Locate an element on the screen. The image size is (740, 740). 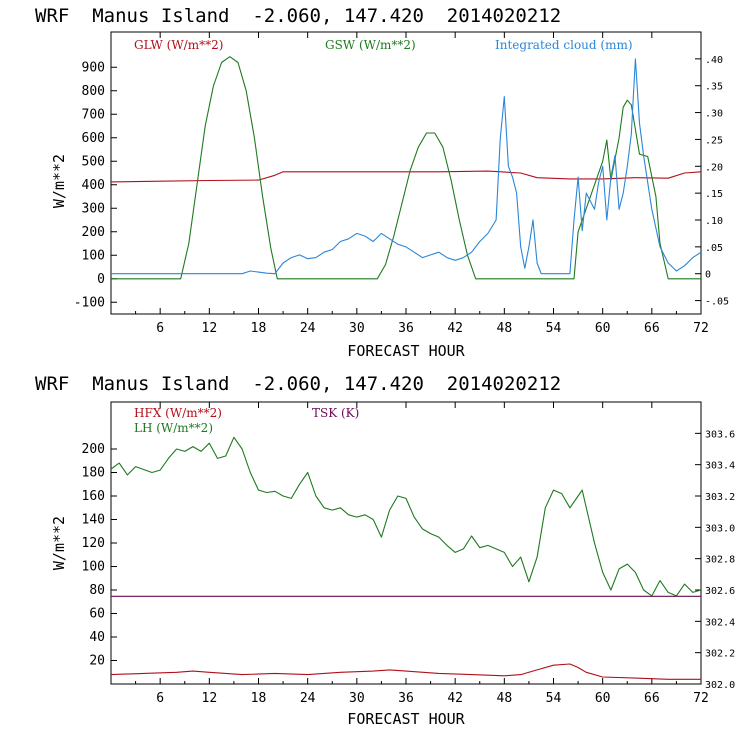
y-tick-label: 900 is located at coordinates (93, 67).